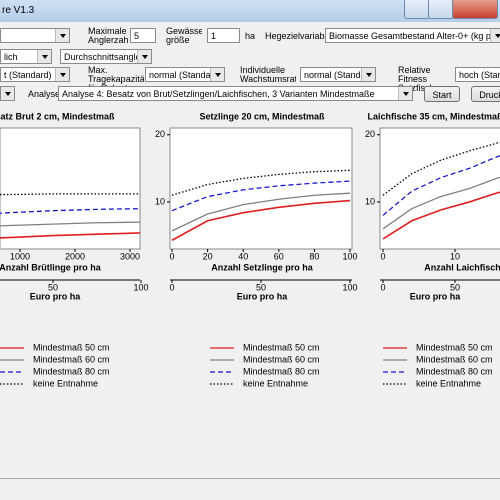 The height and width of the screenshot is (500, 500). Describe the element at coordinates (433, 116) in the screenshot. I see `chart-title: Laichfische 35 cm, Mindestmaß` at that location.